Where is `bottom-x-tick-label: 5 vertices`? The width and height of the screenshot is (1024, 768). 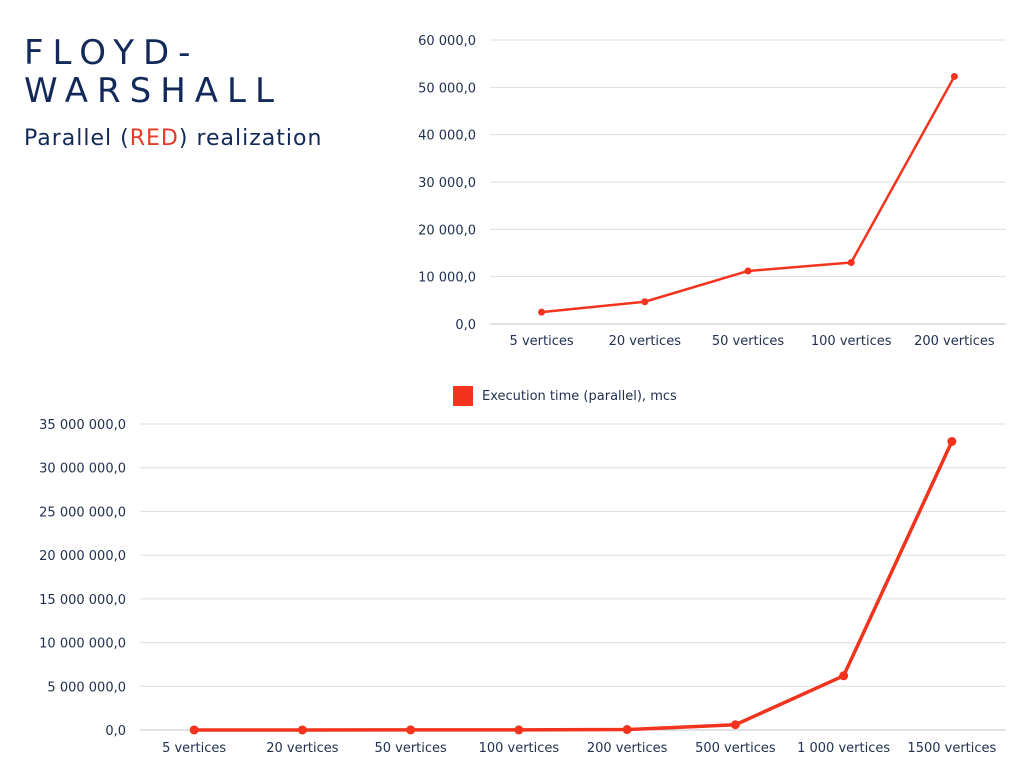 bottom-x-tick-label: 5 vertices is located at coordinates (194, 748).